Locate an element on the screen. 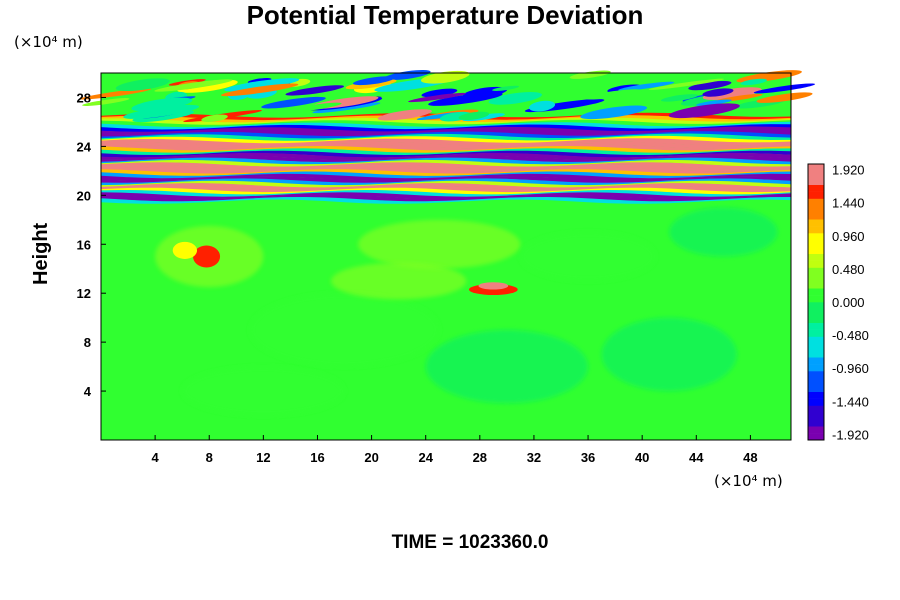 This screenshot has width=900, height=600. colorbar-tick-label: 1.920 is located at coordinates (848, 170).